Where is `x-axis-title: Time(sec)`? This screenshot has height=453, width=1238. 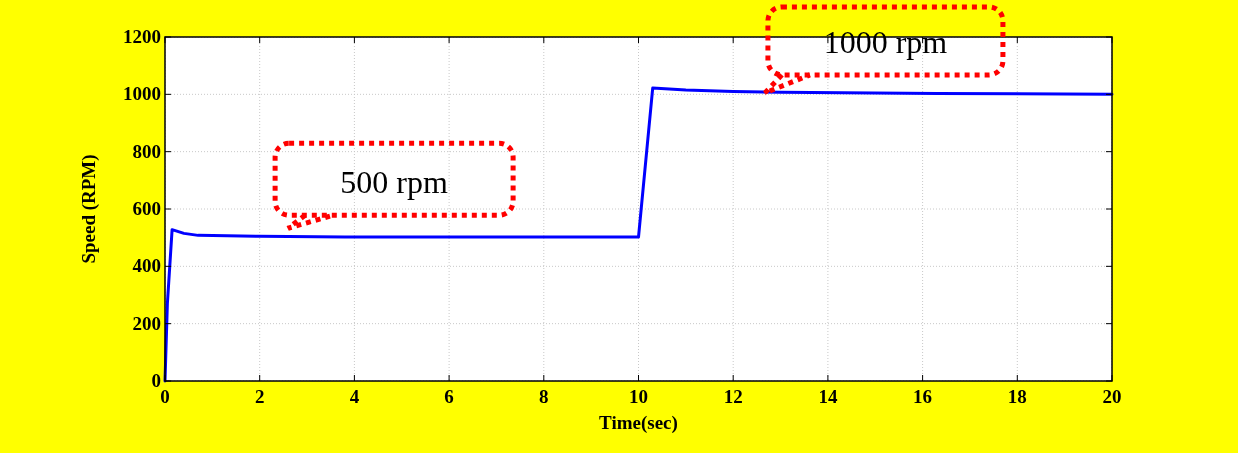 x-axis-title: Time(sec) is located at coordinates (638, 423).